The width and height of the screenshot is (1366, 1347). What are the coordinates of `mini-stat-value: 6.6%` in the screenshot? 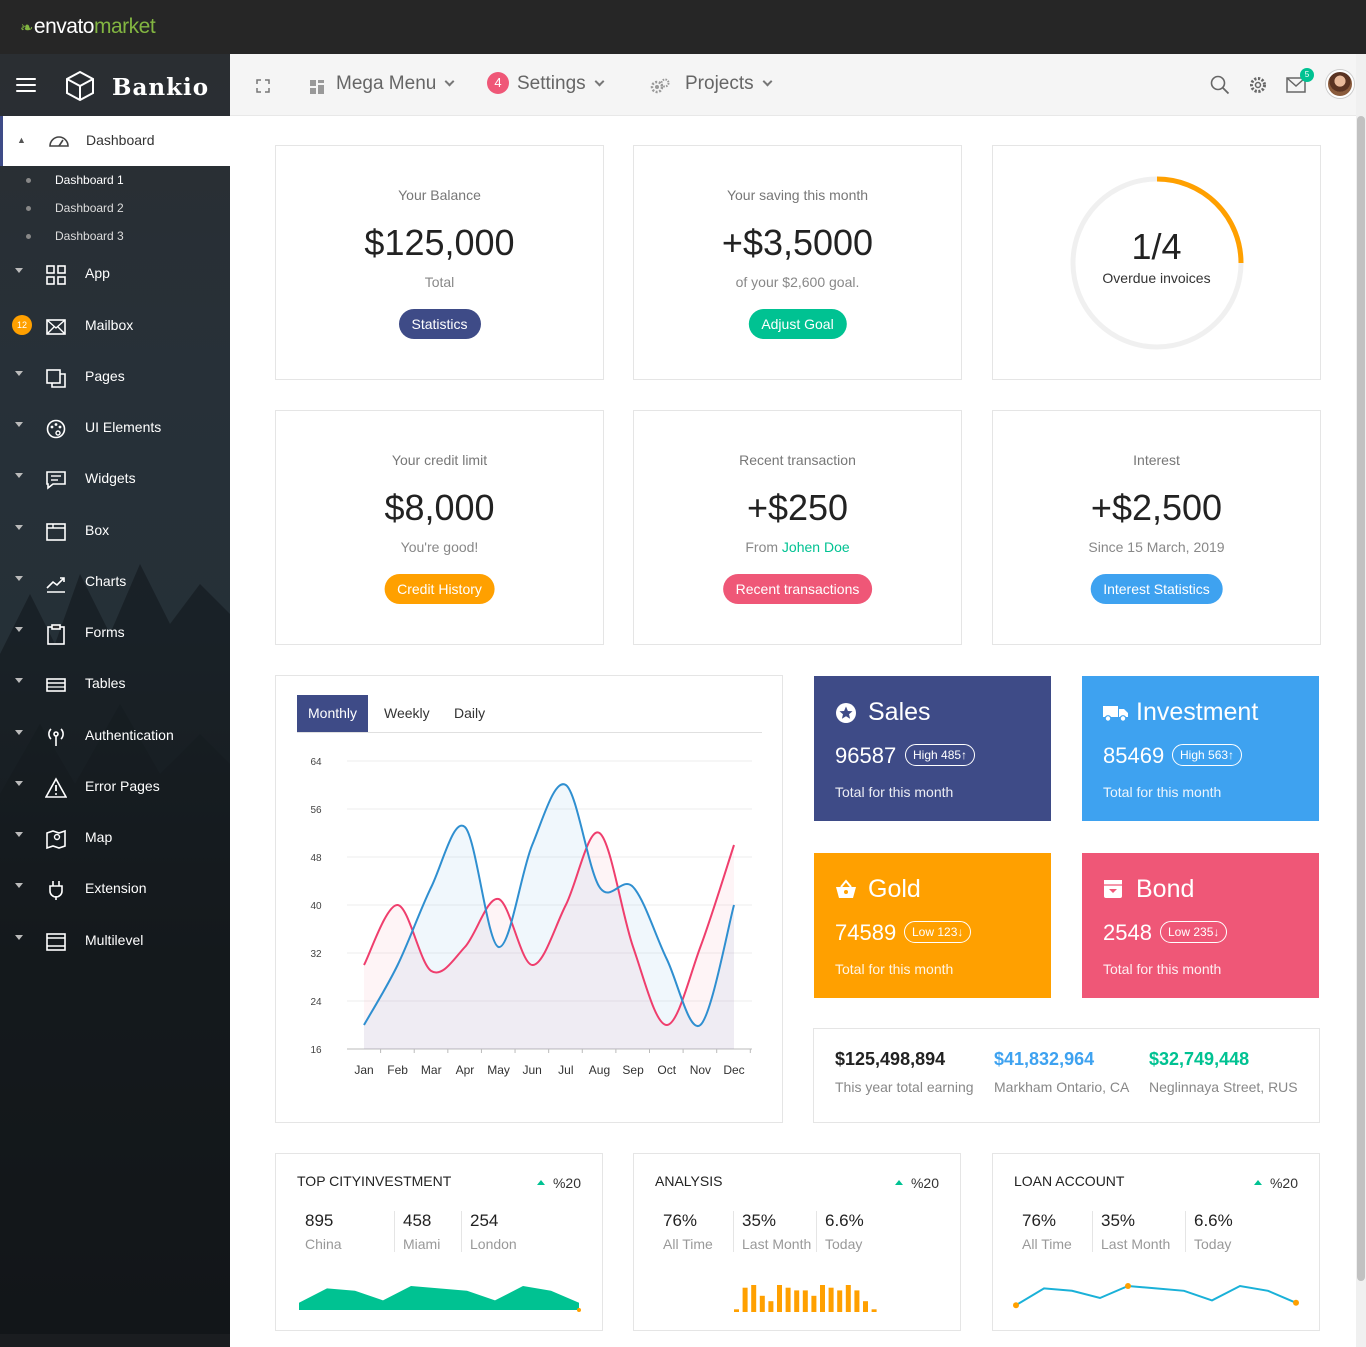 It's located at (1213, 1220).